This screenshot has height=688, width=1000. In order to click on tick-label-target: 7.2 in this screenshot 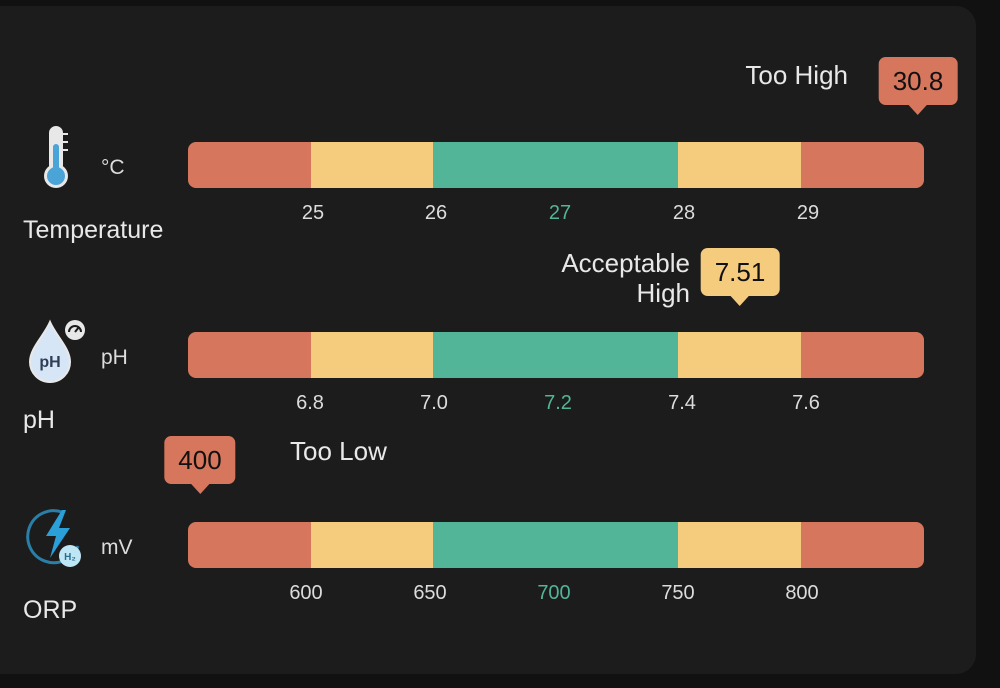, I will do `click(558, 403)`.